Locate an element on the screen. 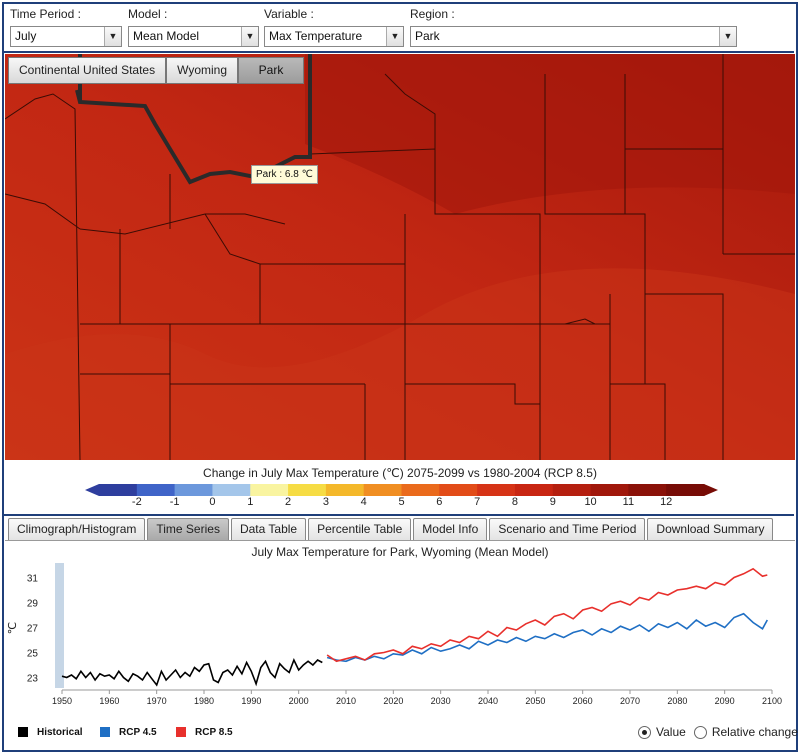 Image resolution: width=800 pixels, height=754 pixels. variable-select: Max Temperature ▼ is located at coordinates (334, 36).